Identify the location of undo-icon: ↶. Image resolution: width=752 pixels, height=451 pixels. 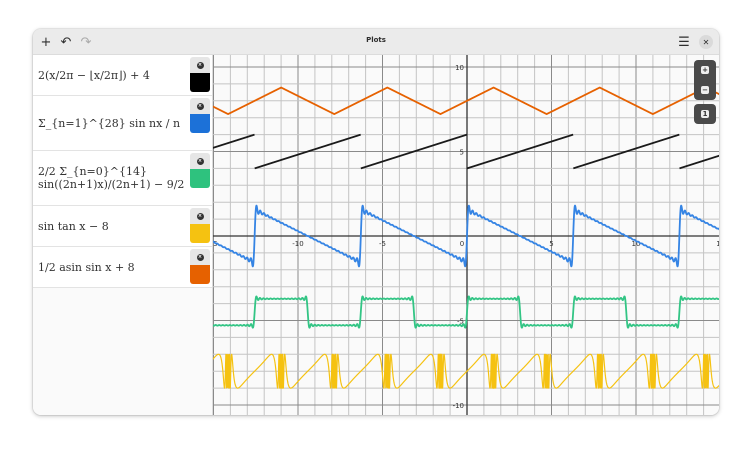
(66, 42).